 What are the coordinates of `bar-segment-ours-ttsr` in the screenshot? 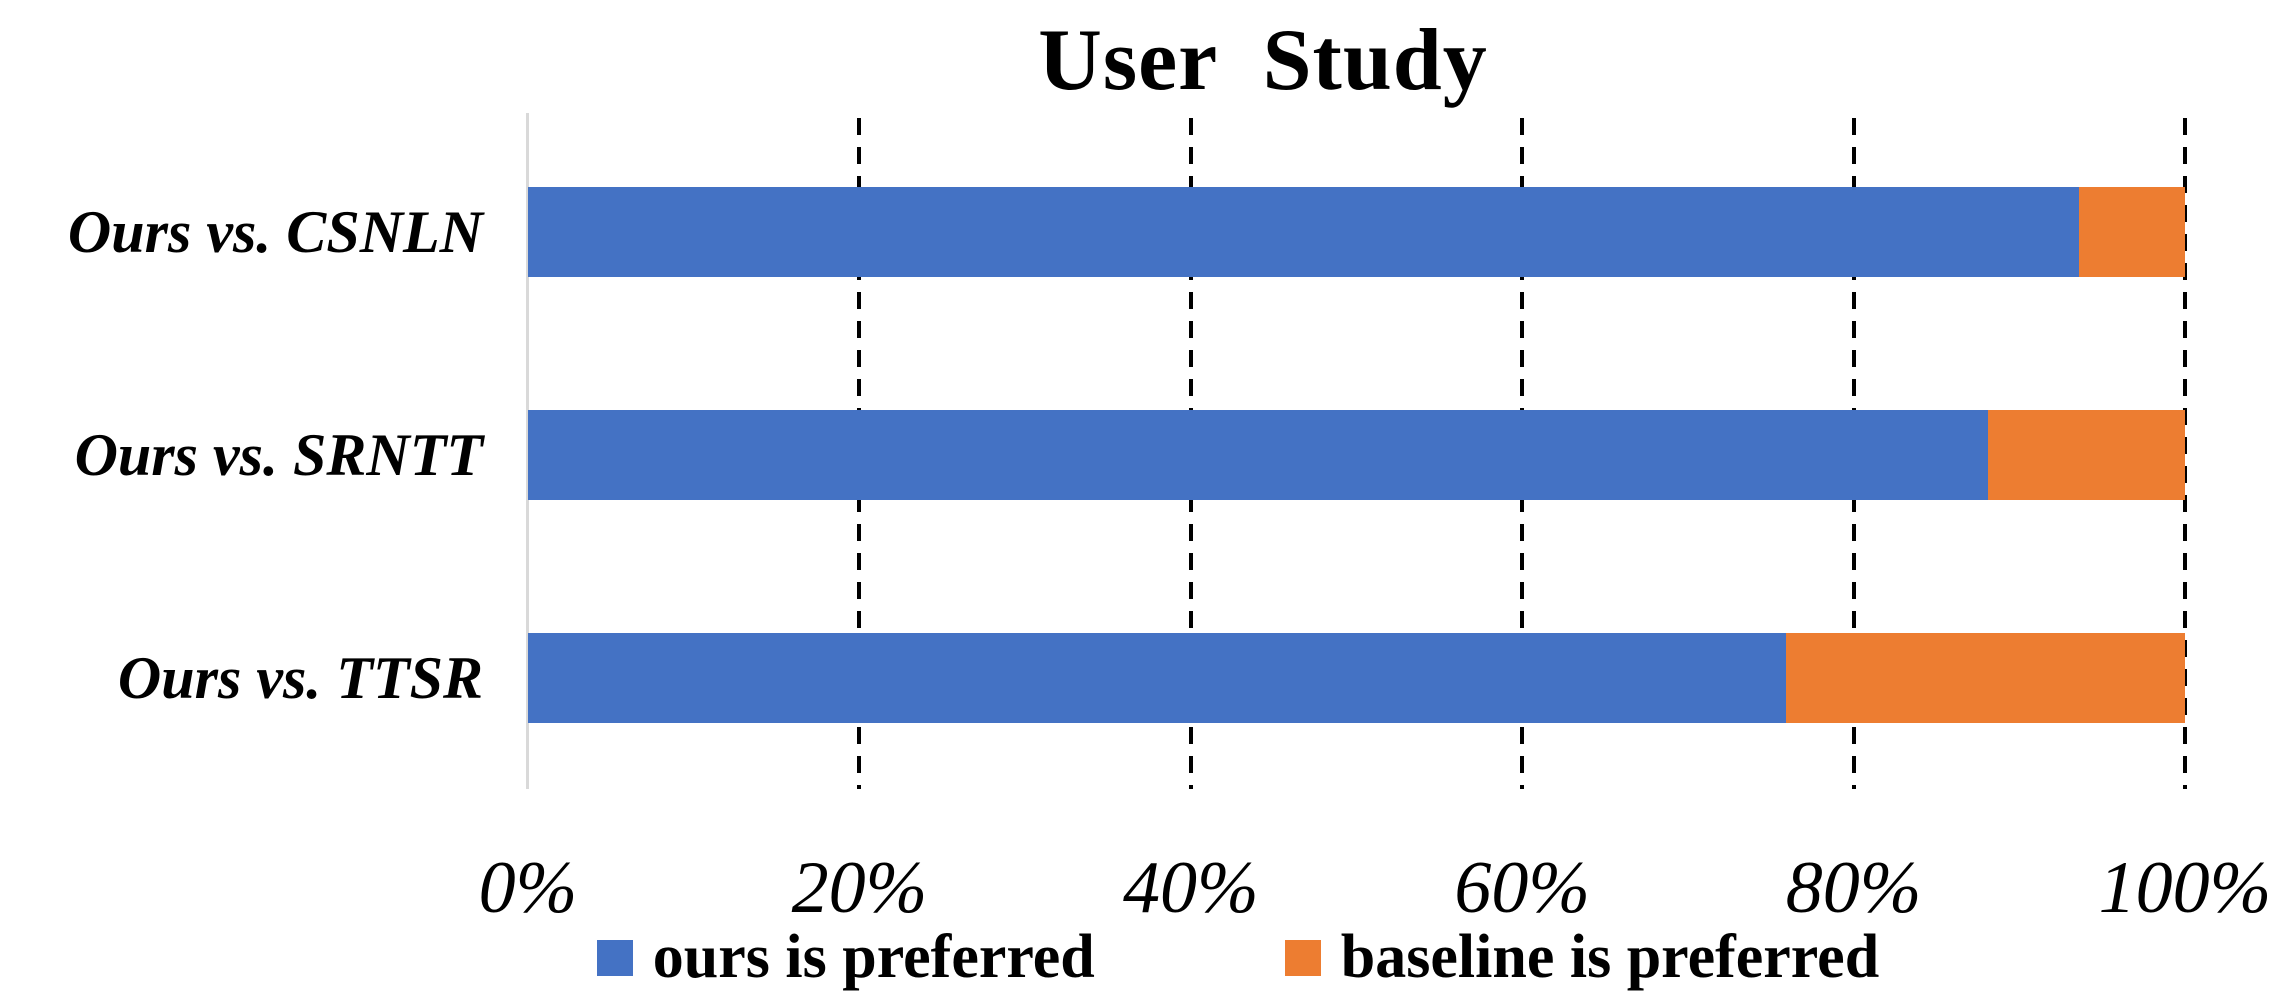 It's located at (1157, 678).